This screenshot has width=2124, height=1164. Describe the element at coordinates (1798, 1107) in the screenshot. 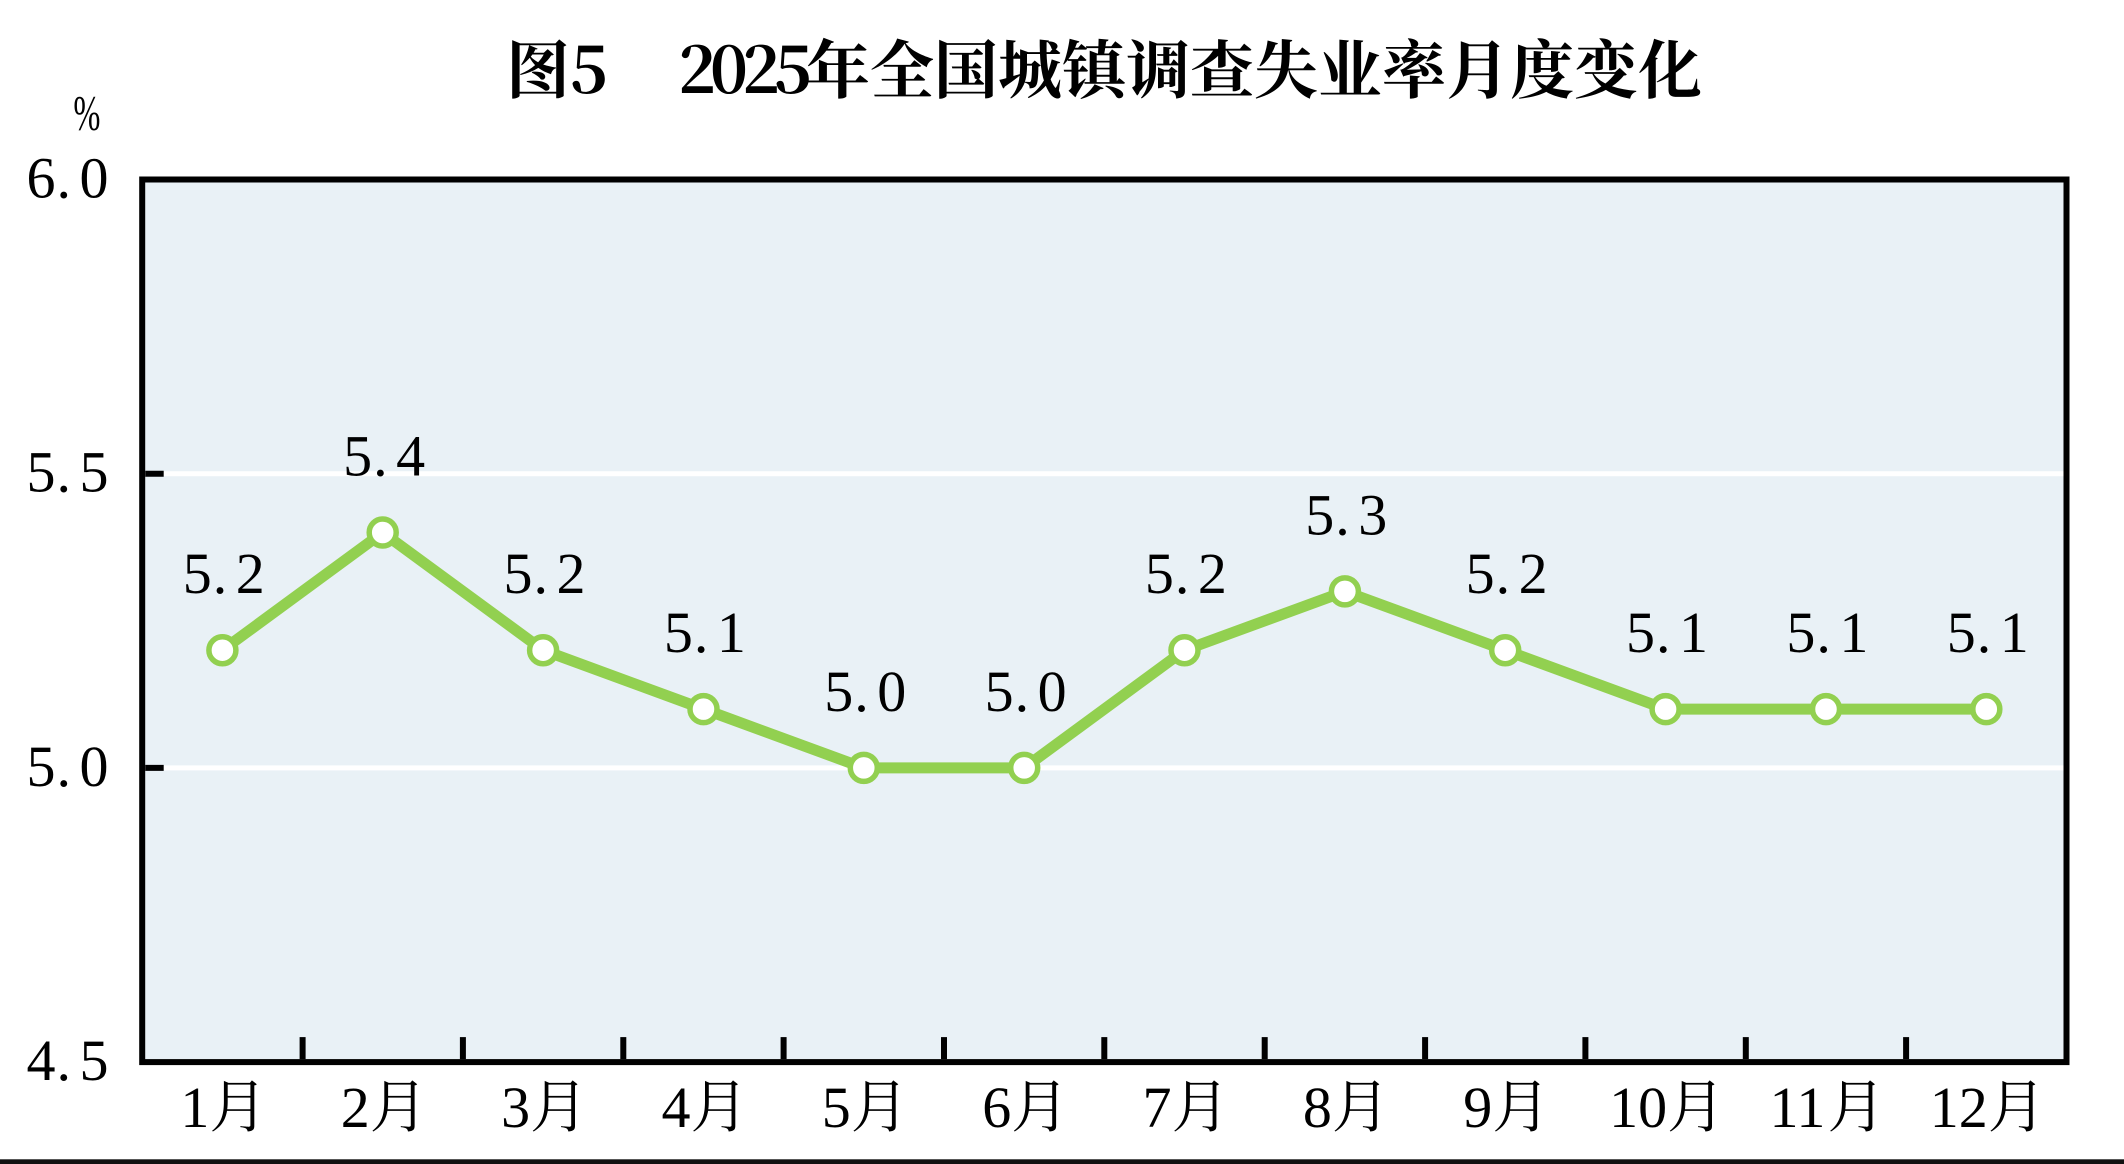

I see `svg-text: 11` at that location.